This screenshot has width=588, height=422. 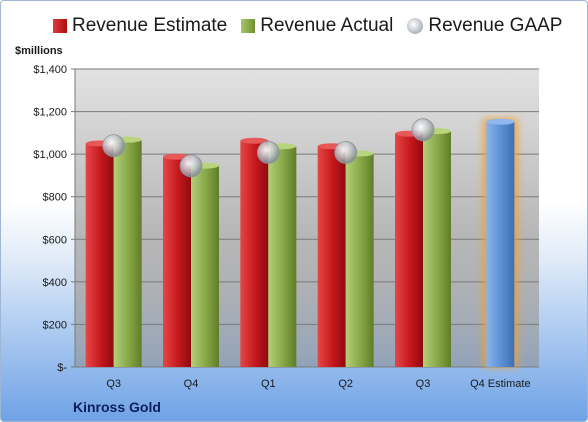 I want to click on y-tick-label: $800, so click(x=55, y=198).